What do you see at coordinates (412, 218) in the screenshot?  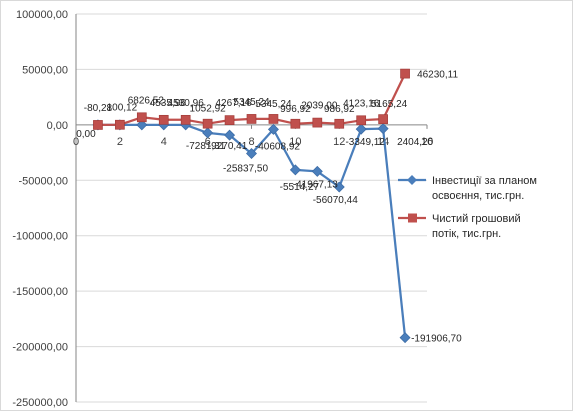 I see `legend-marker-square` at bounding box center [412, 218].